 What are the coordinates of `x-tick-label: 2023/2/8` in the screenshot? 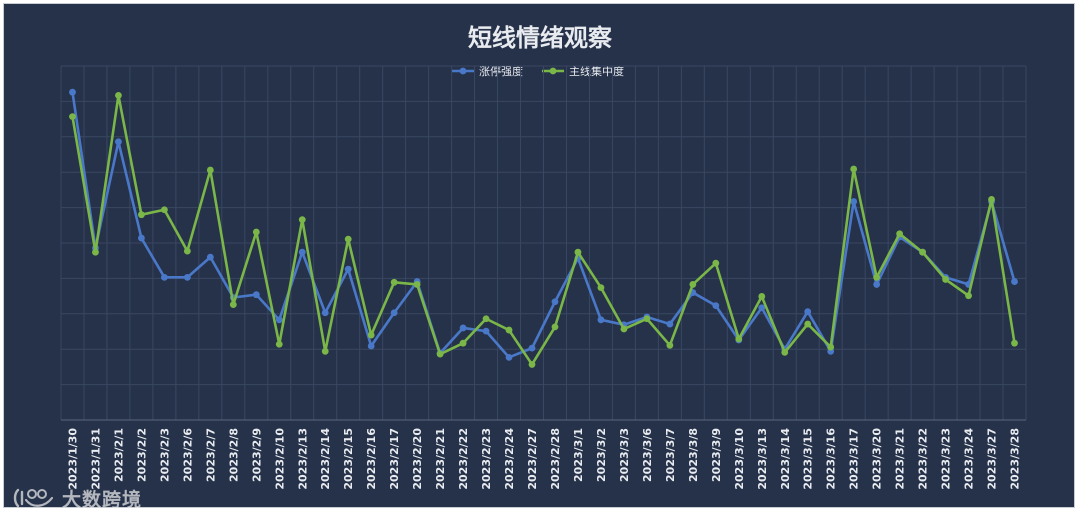 It's located at (233, 455).